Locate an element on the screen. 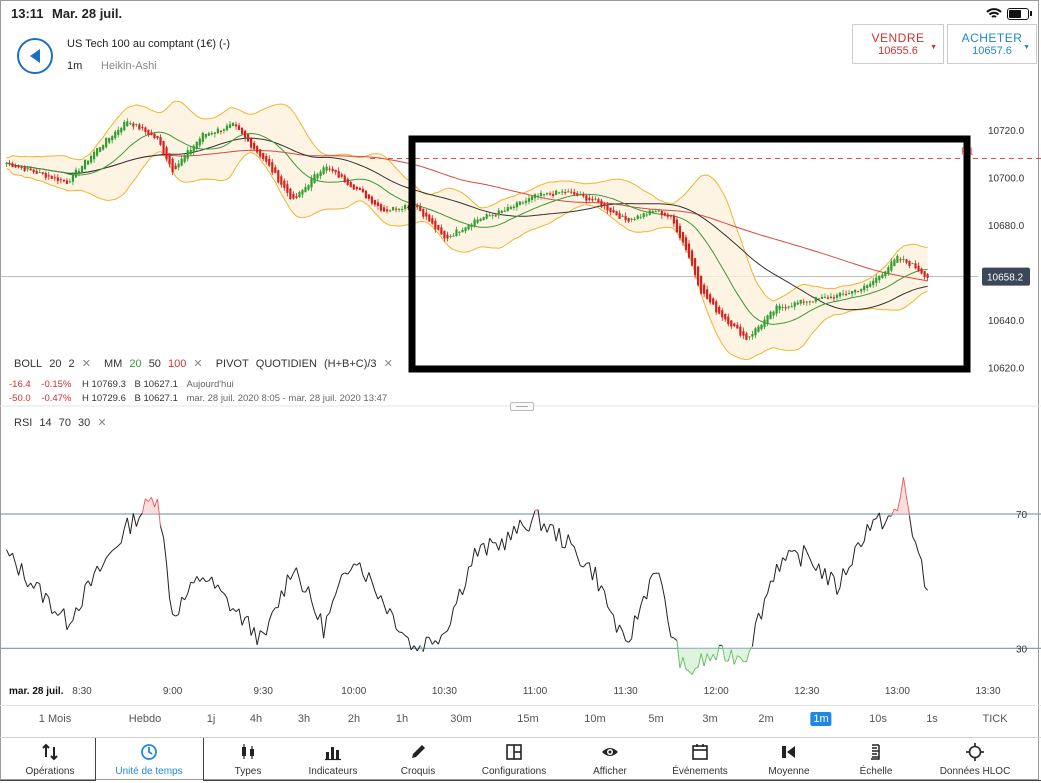  remove-rsi-icon: ✕ is located at coordinates (101, 423).